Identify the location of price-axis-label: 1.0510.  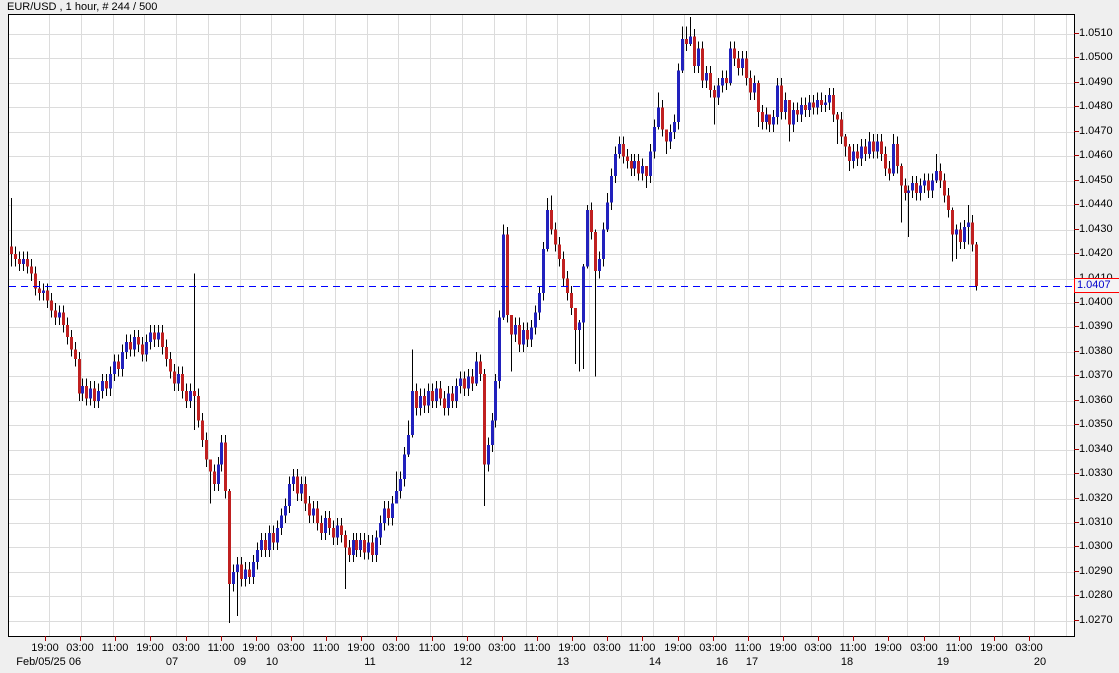
(1096, 33).